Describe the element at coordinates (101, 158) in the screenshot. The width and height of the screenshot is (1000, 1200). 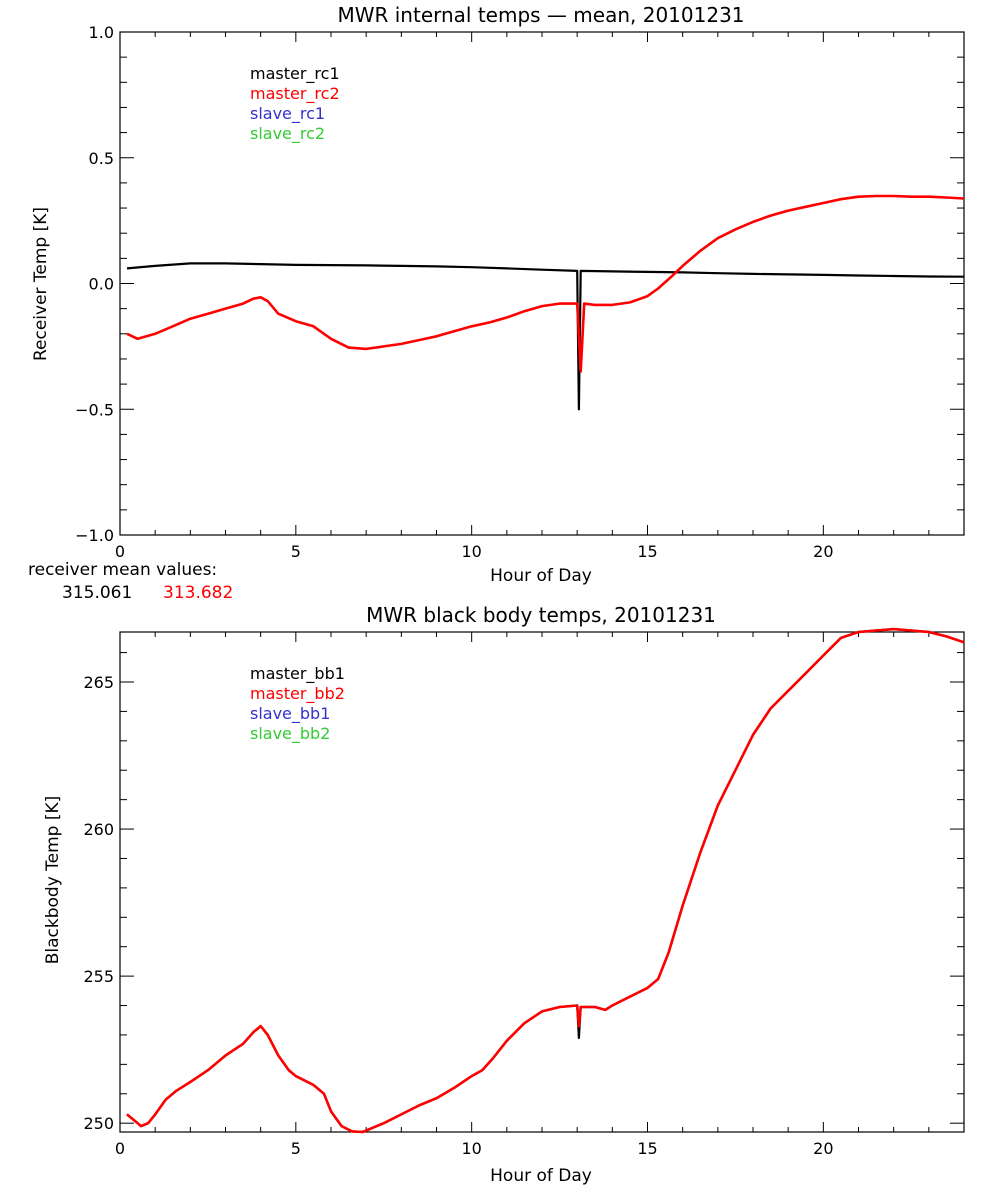
I see `y-tick-label: 0.5` at that location.